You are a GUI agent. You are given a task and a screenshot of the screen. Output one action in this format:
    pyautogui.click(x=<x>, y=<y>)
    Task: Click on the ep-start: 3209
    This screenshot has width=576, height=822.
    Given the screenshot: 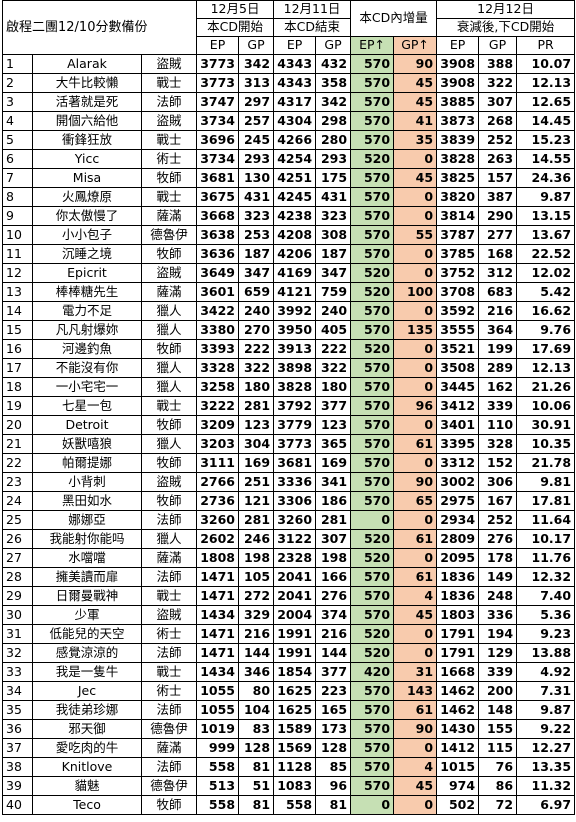 What is the action you would take?
    pyautogui.click(x=218, y=425)
    